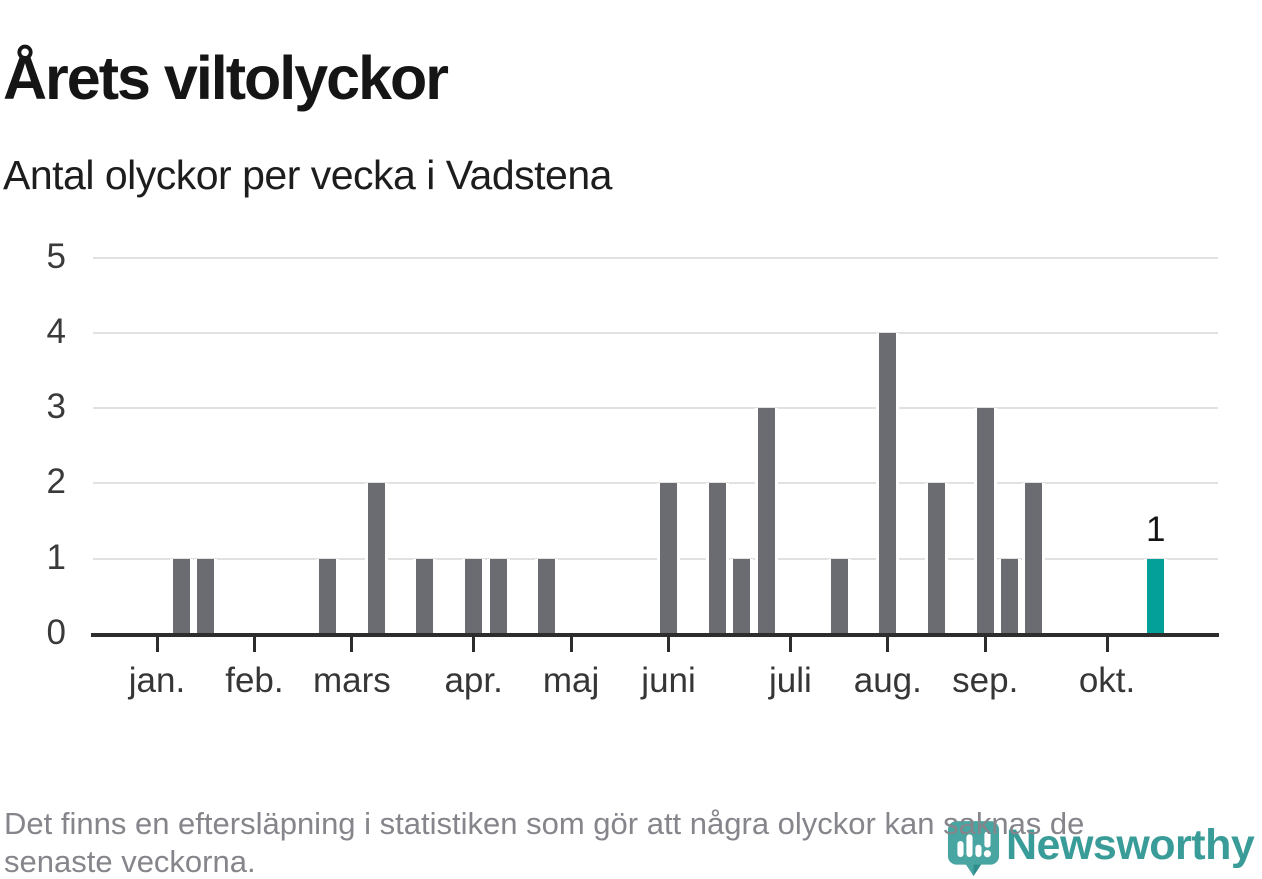 The height and width of the screenshot is (879, 1262). What do you see at coordinates (571, 680) in the screenshot?
I see `month-label-maj: maj` at bounding box center [571, 680].